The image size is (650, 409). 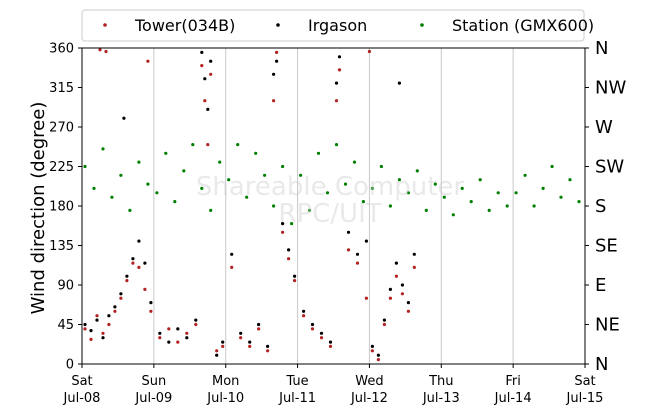 I want to click on y-tick-label: 0, so click(x=70, y=365).